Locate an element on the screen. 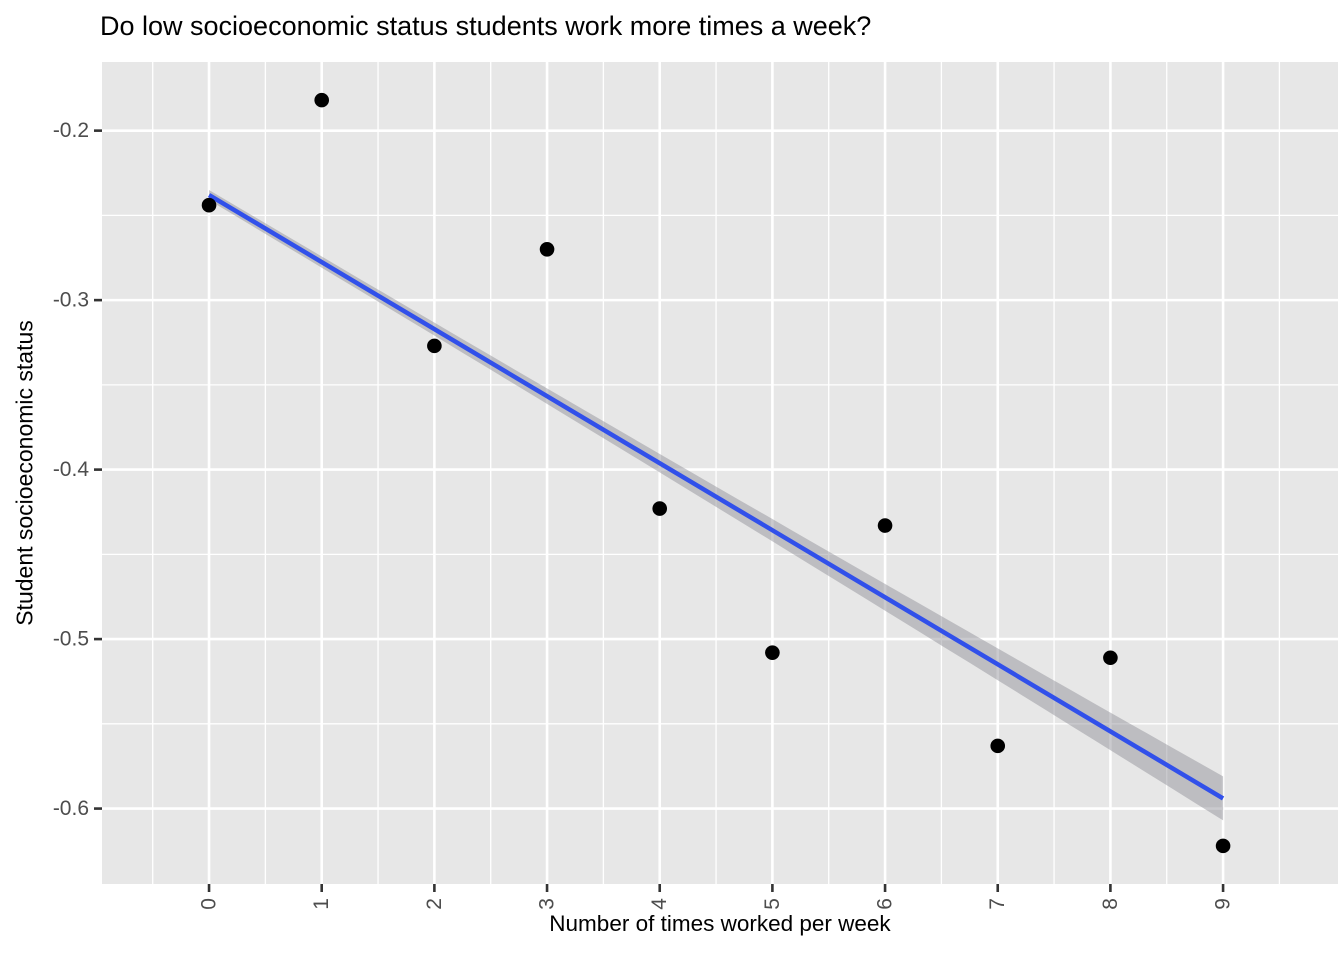 The width and height of the screenshot is (1344, 960). x-tick-label: 8 is located at coordinates (1110, 904).